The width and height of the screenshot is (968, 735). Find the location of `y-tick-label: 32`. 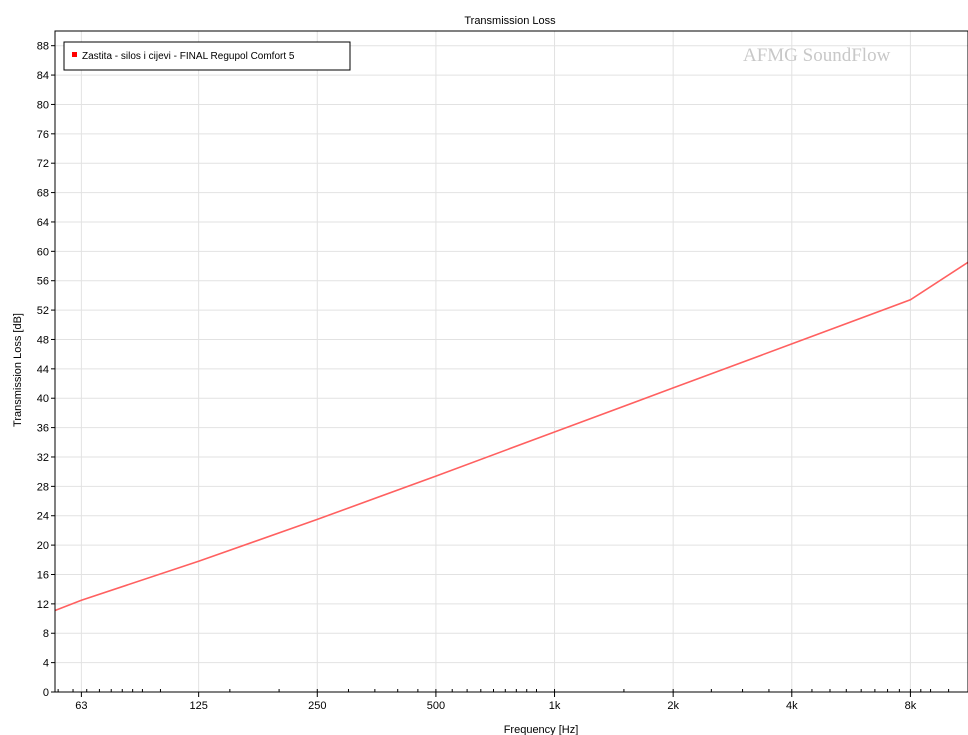

y-tick-label: 32 is located at coordinates (43, 458).